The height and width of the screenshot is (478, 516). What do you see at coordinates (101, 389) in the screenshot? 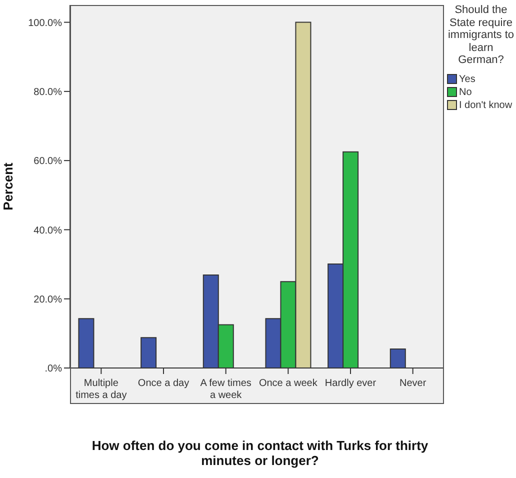
I see `x-tick-label: Multiple times a day` at bounding box center [101, 389].